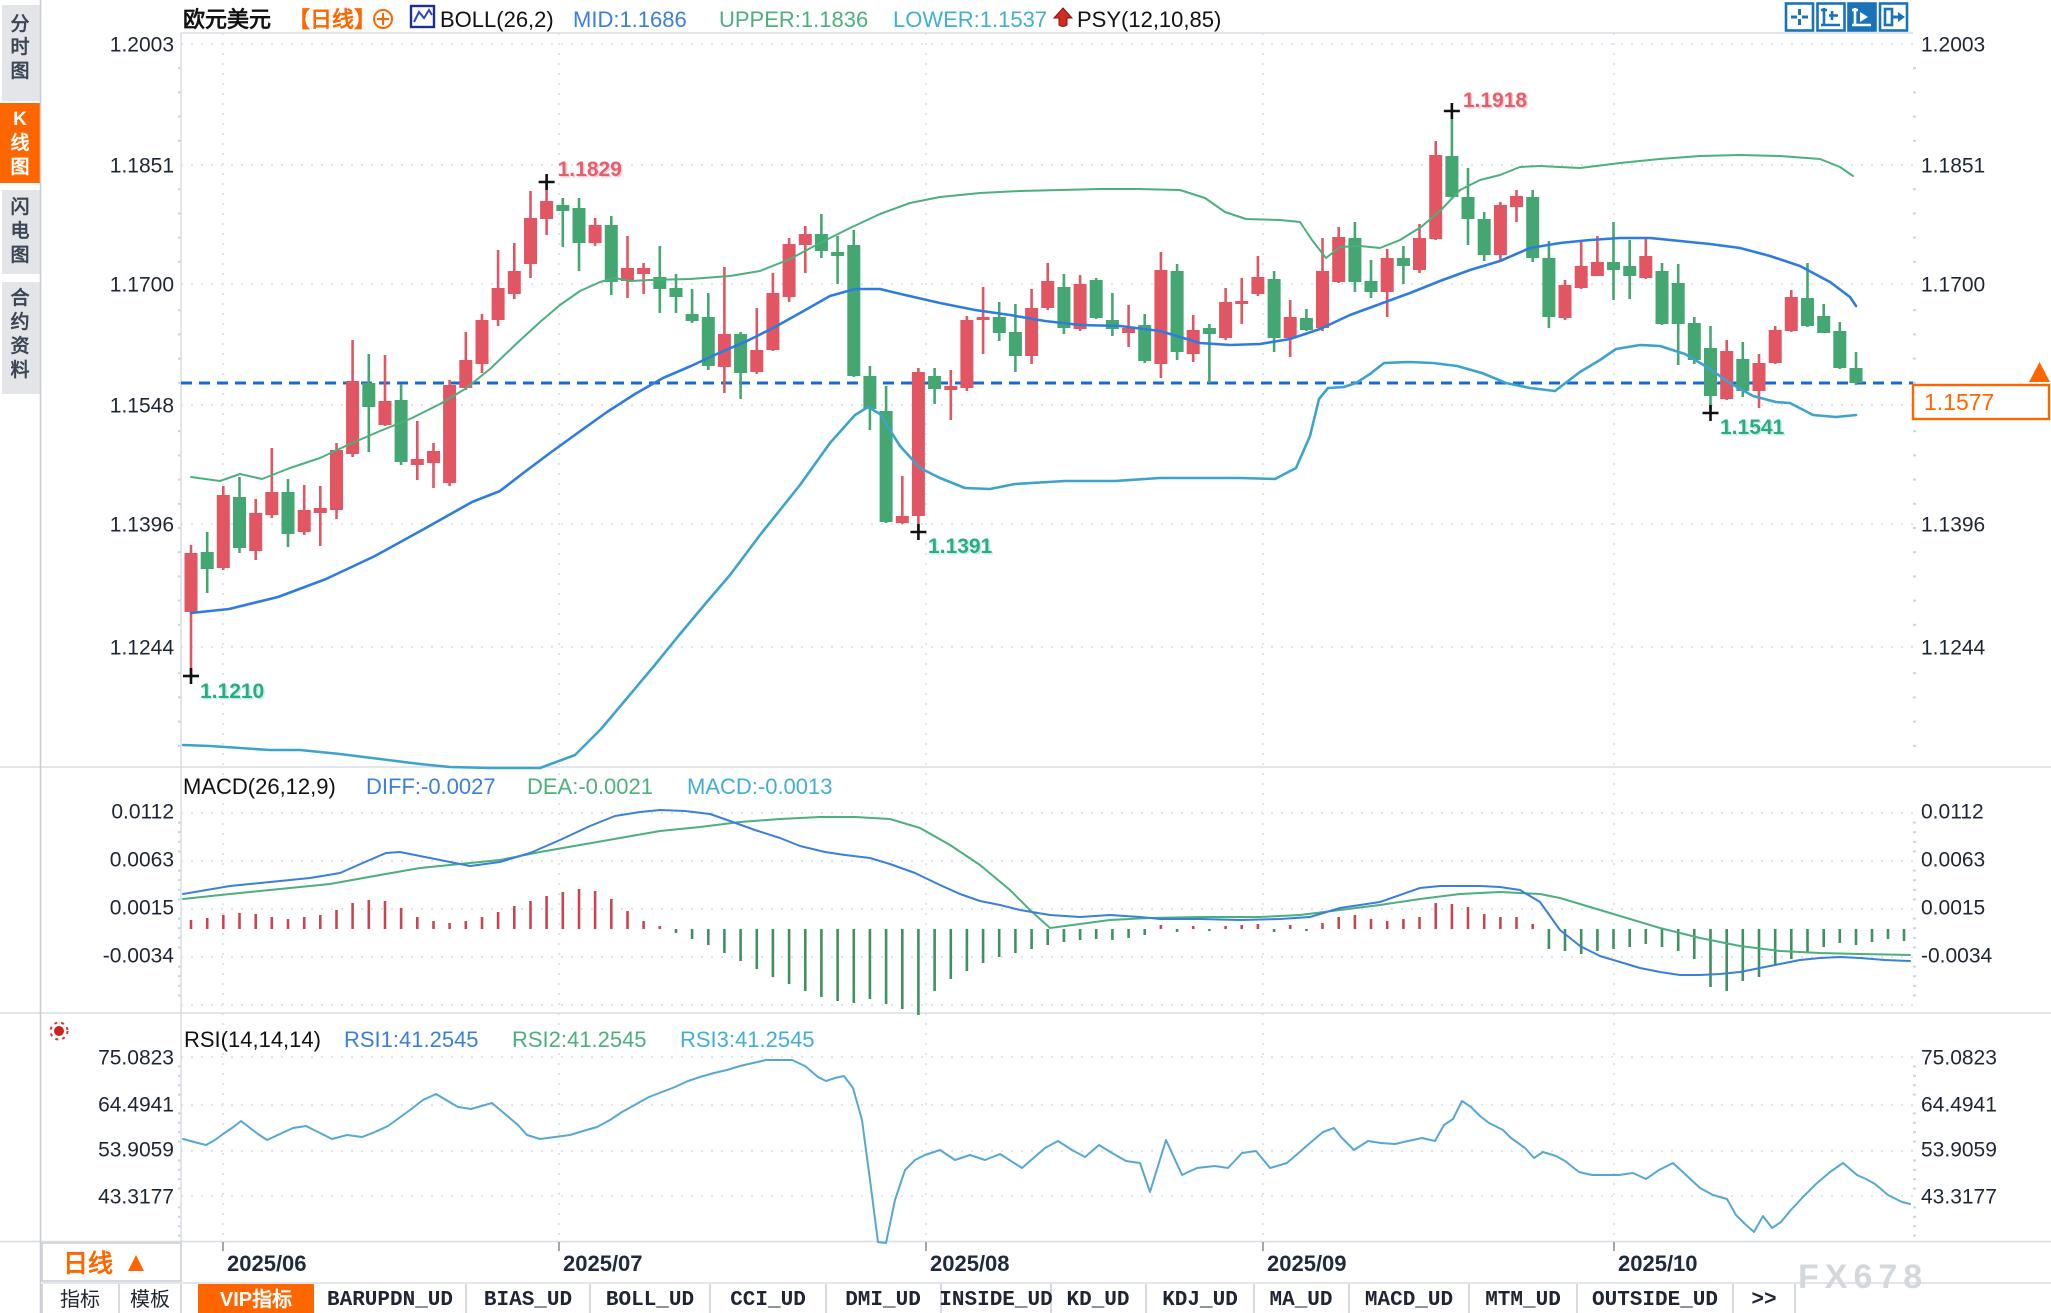 This screenshot has width=2051, height=1313. Describe the element at coordinates (390, 1300) in the screenshot. I see `svg-text: BARUPDN_UD` at that location.